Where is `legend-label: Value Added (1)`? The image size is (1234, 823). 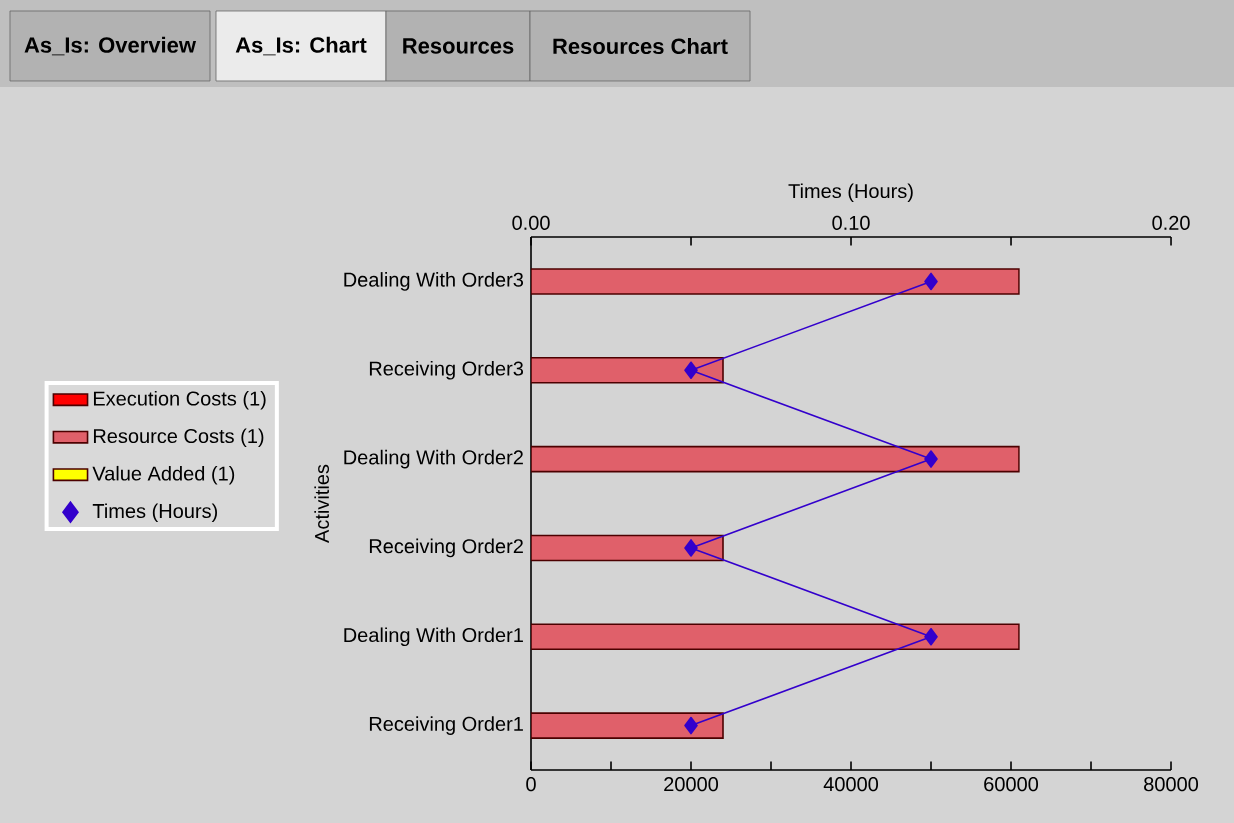
legend-label: Value Added (1) is located at coordinates (163, 475).